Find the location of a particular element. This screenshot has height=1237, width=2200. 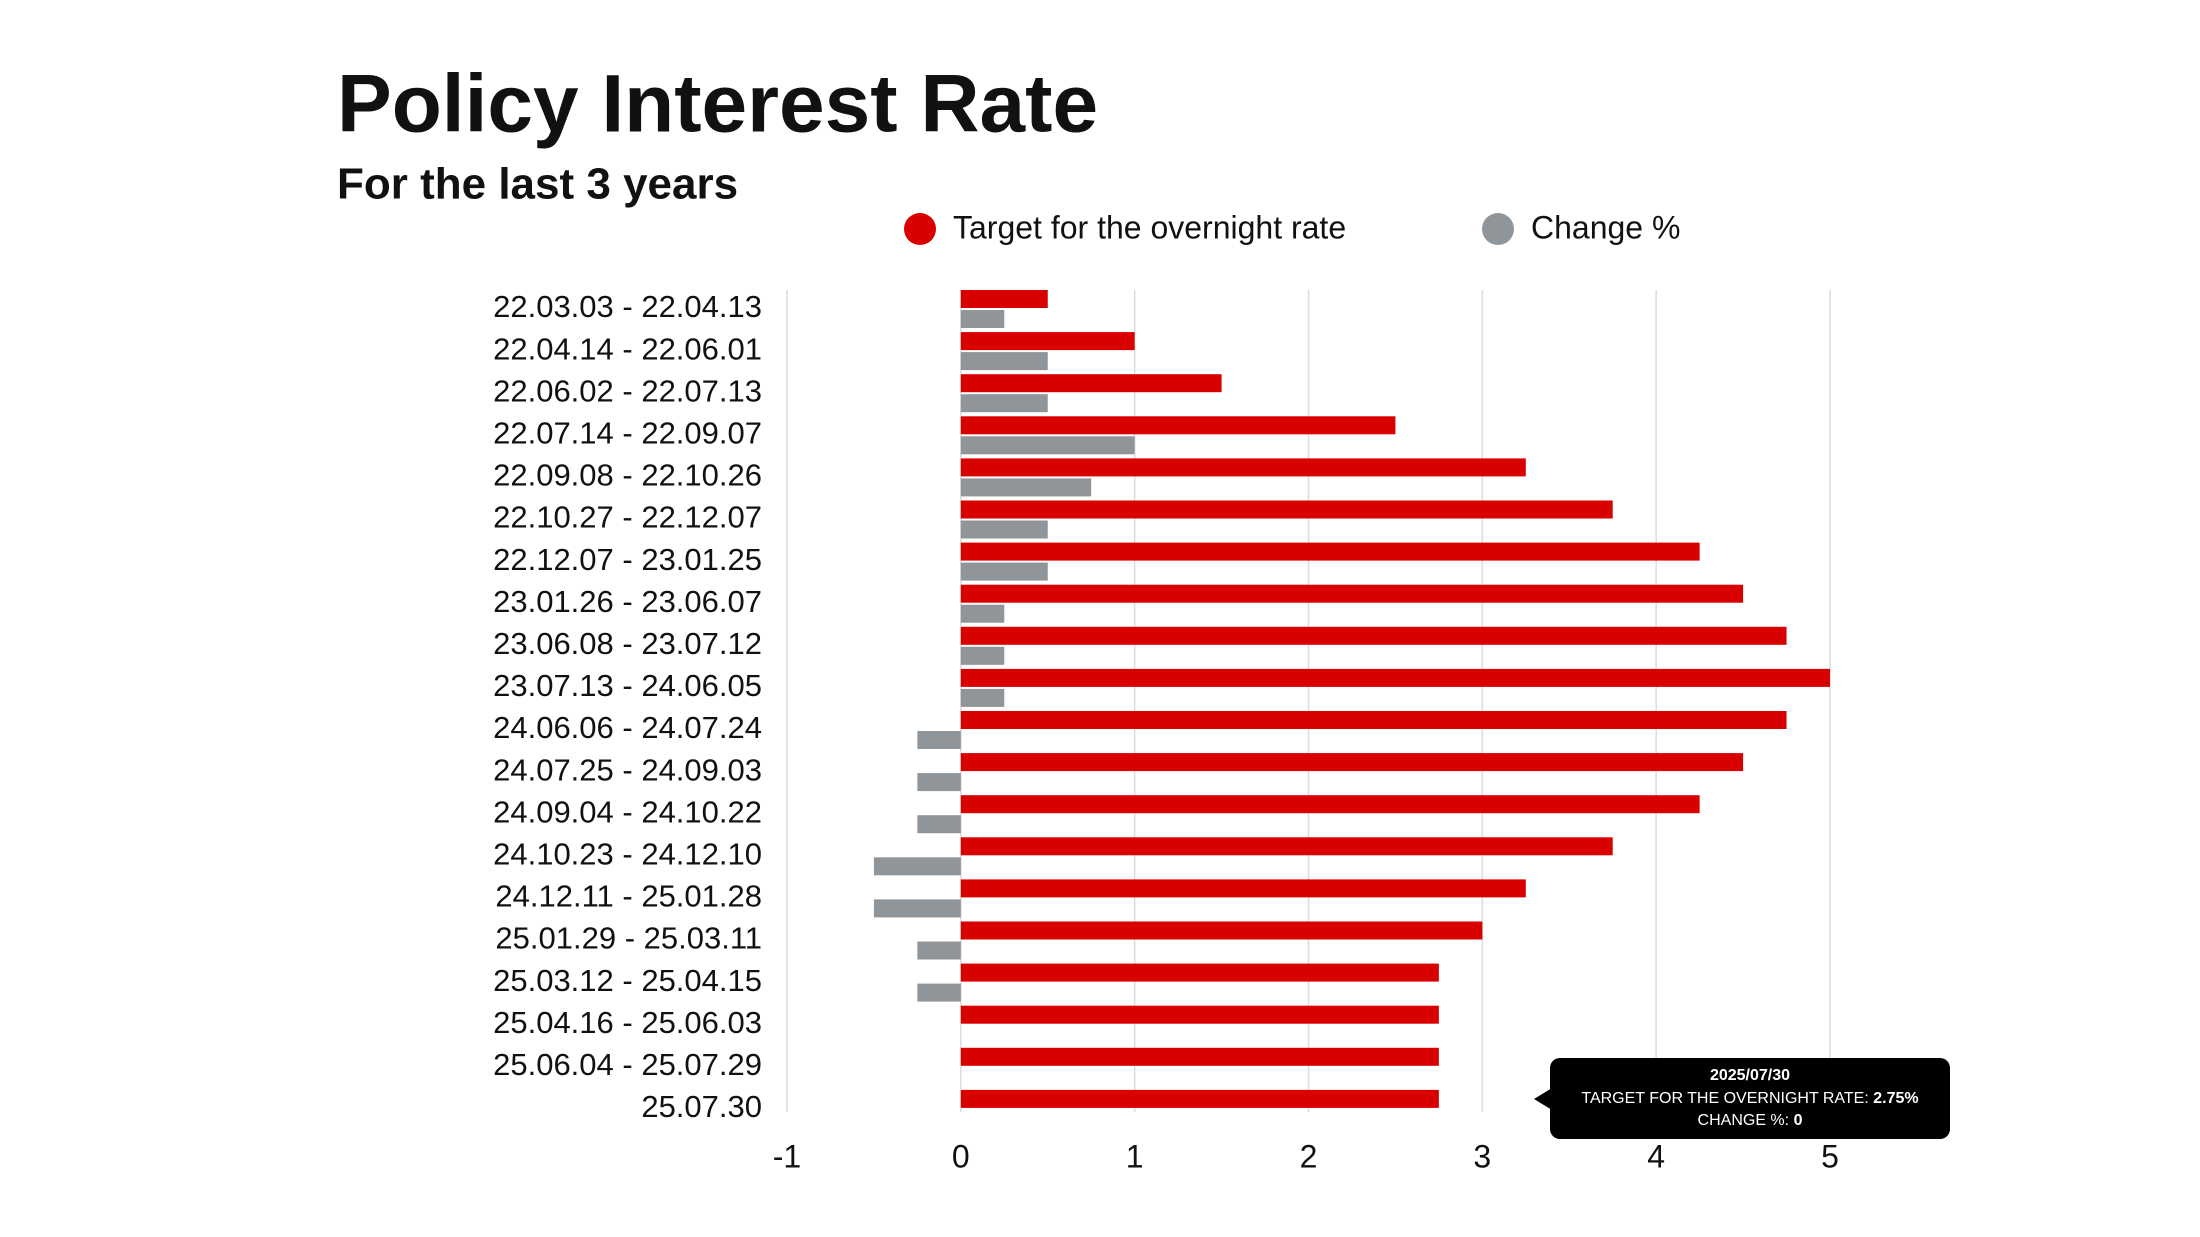

chart-title: Policy Interest Rate is located at coordinates (717, 104).